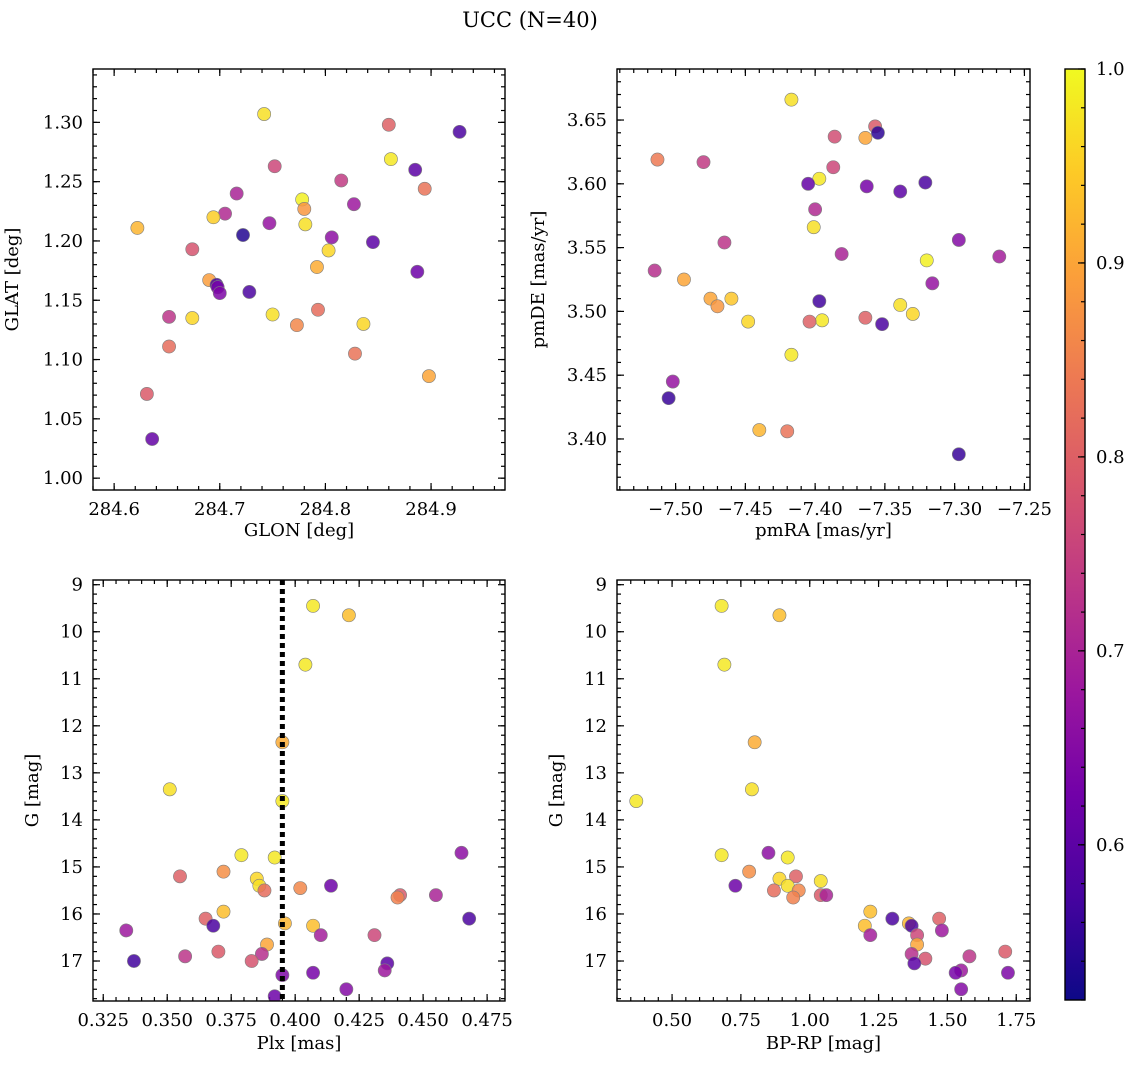 Image resolution: width=1136 pixels, height=1068 pixels. I want to click on y-axis-label: pmDE [mas/yr], so click(538, 280).